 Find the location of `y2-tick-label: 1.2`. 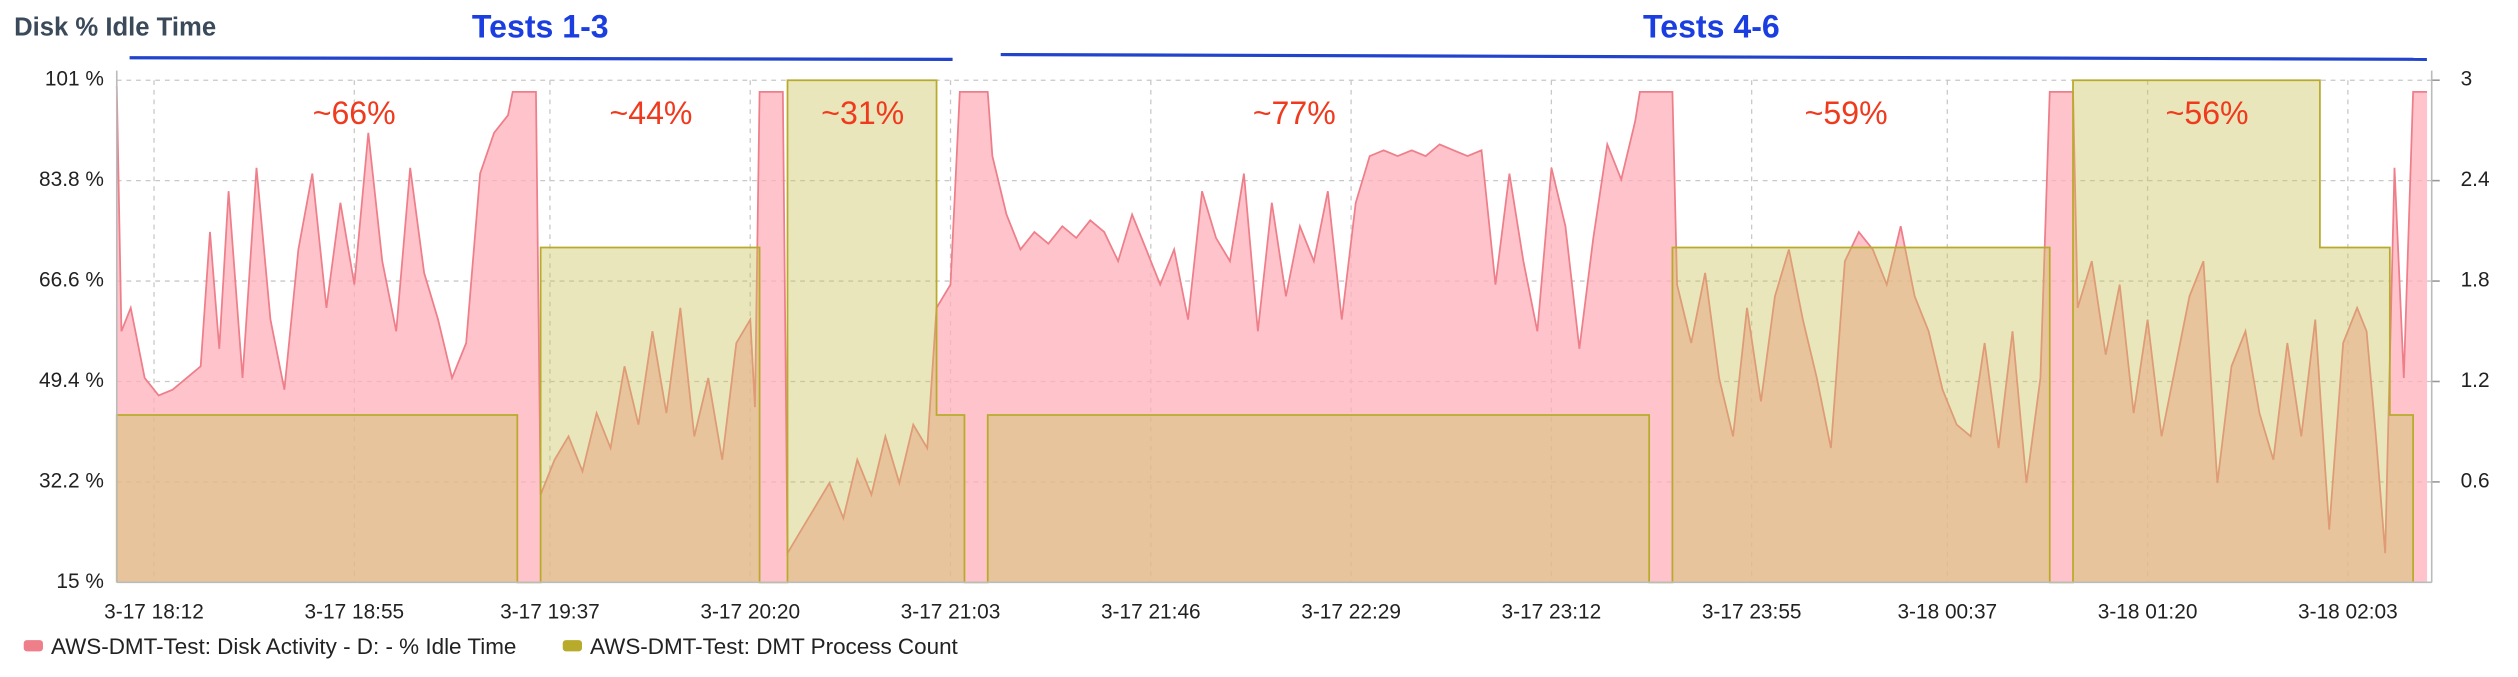

y2-tick-label: 1.2 is located at coordinates (2475, 380).